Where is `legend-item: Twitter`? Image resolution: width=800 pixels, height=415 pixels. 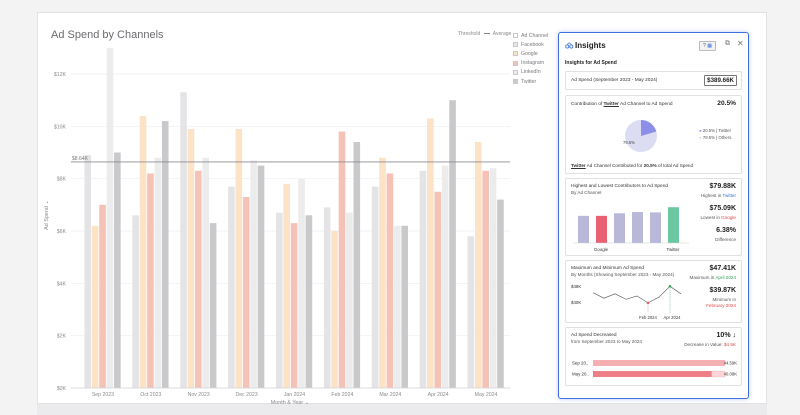 legend-item: Twitter is located at coordinates (530, 81).